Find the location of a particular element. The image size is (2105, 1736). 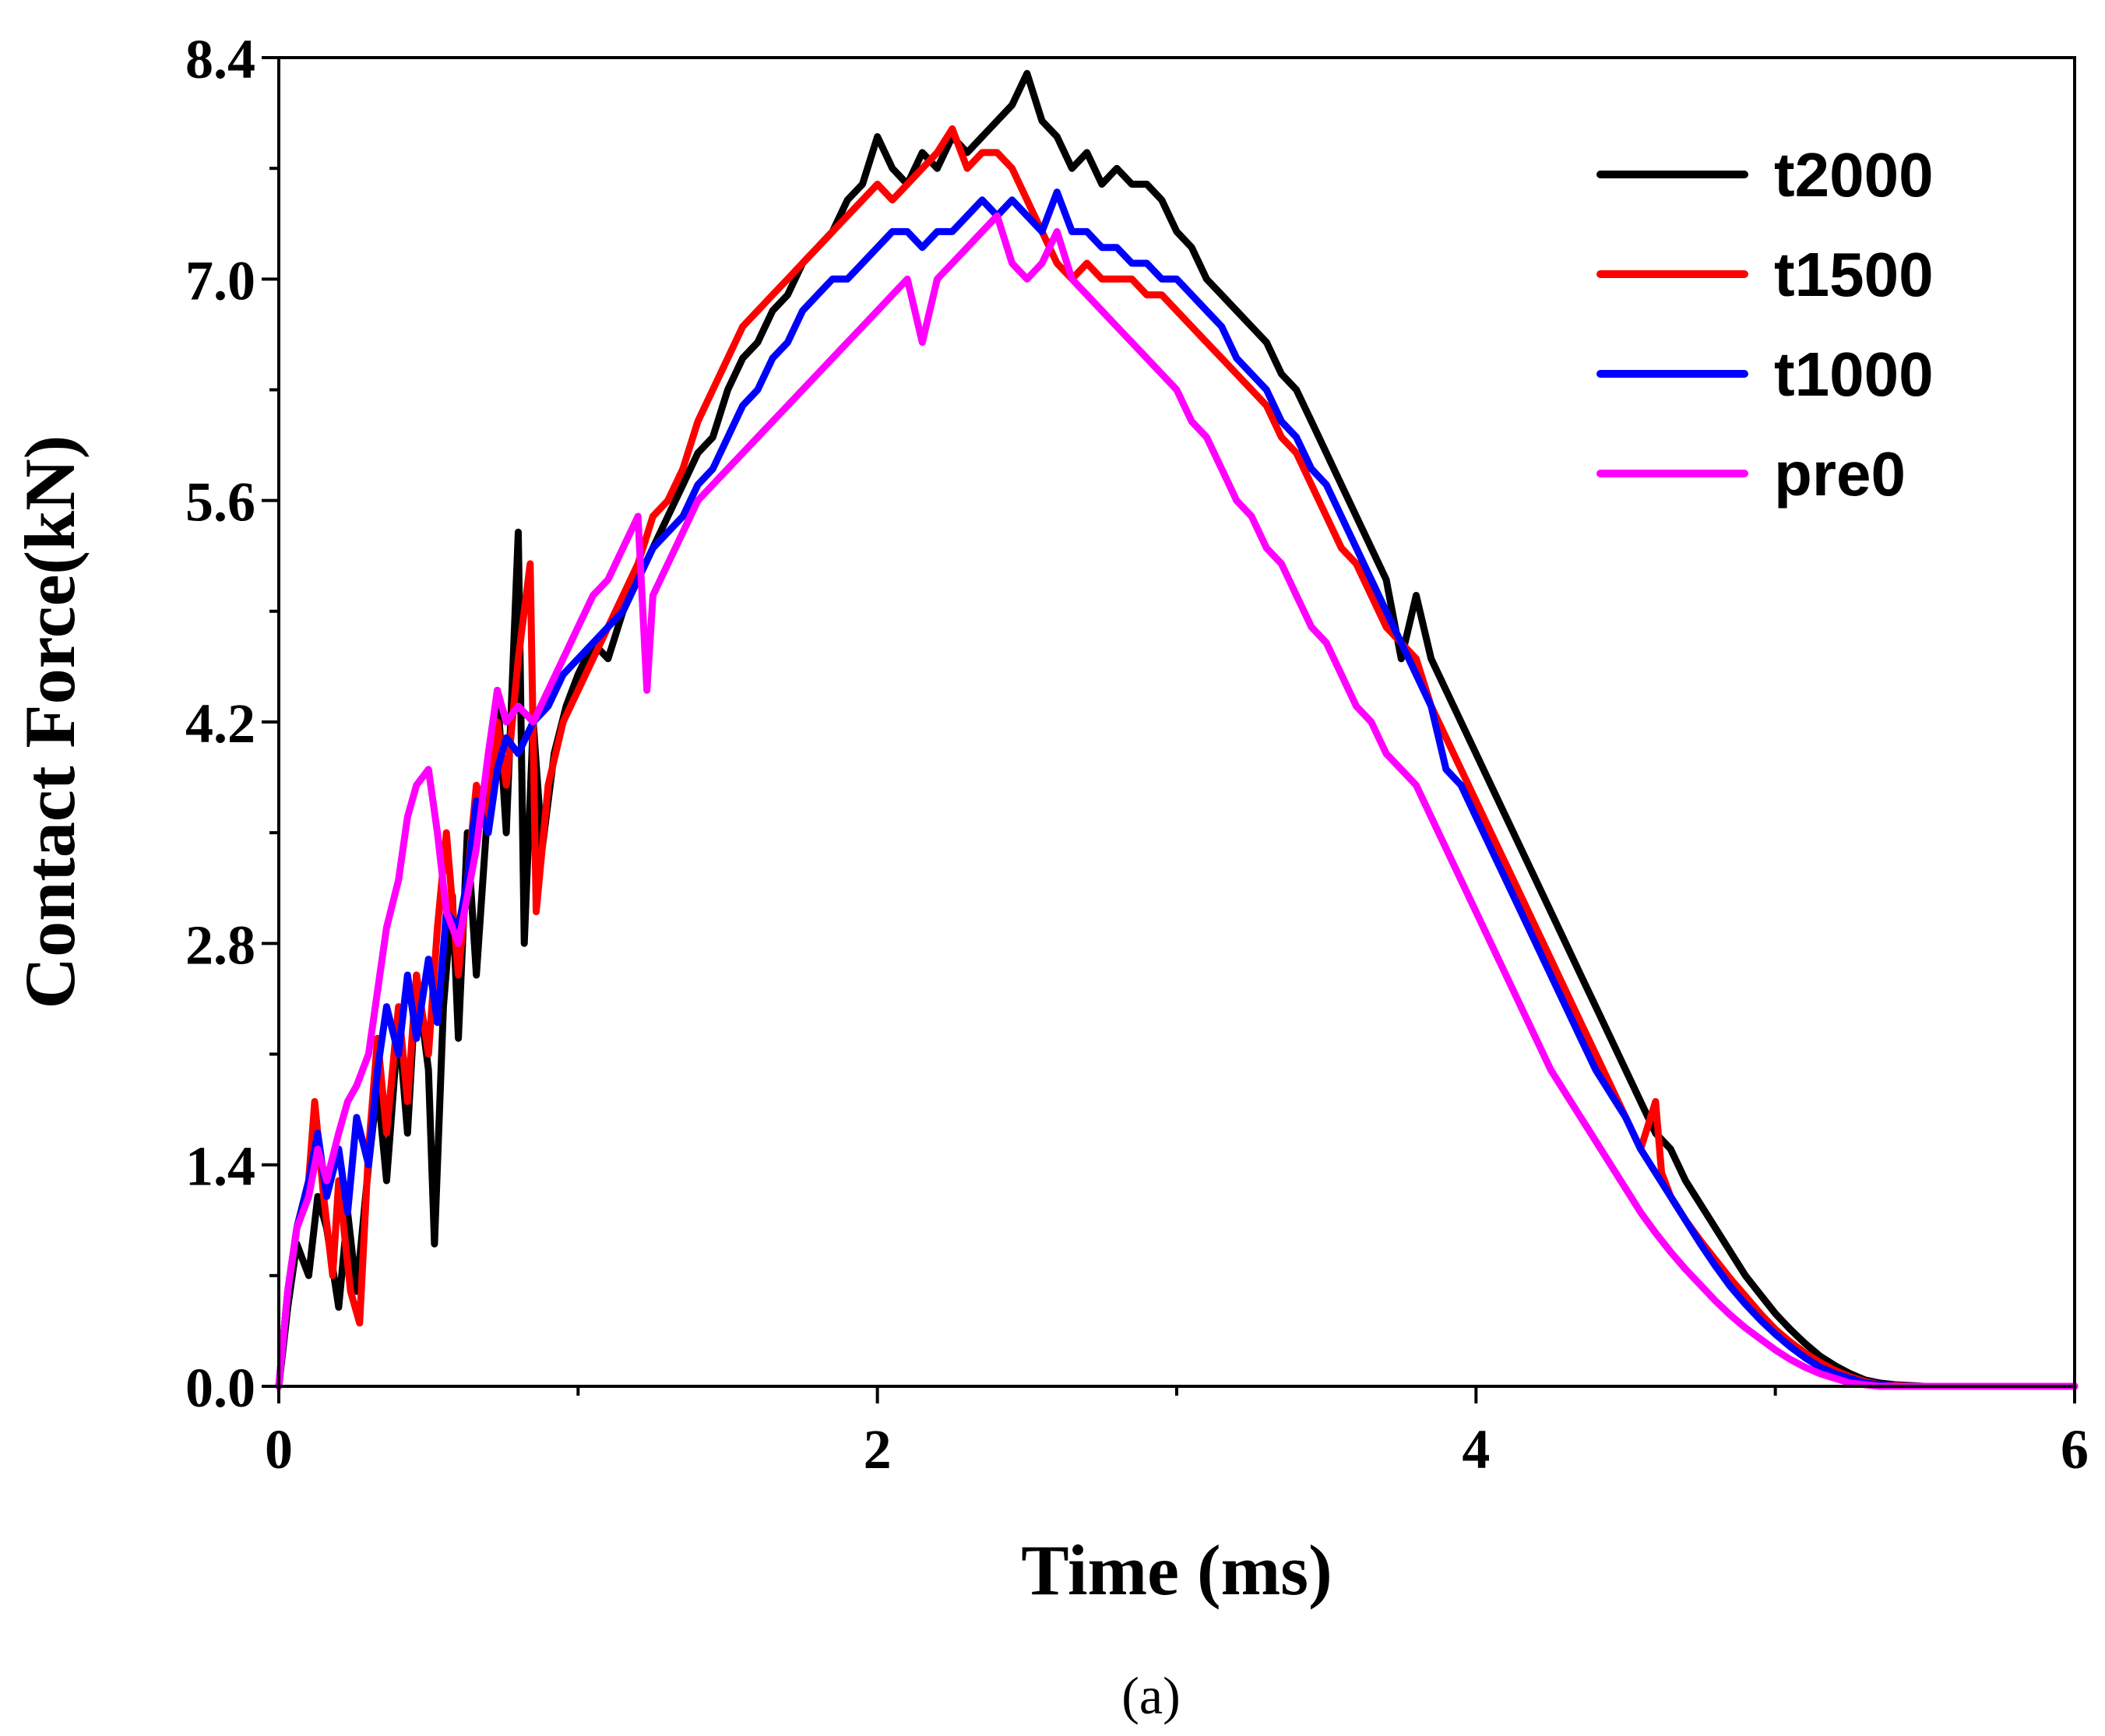

x-tick-label: 4 is located at coordinates (1476, 1449).